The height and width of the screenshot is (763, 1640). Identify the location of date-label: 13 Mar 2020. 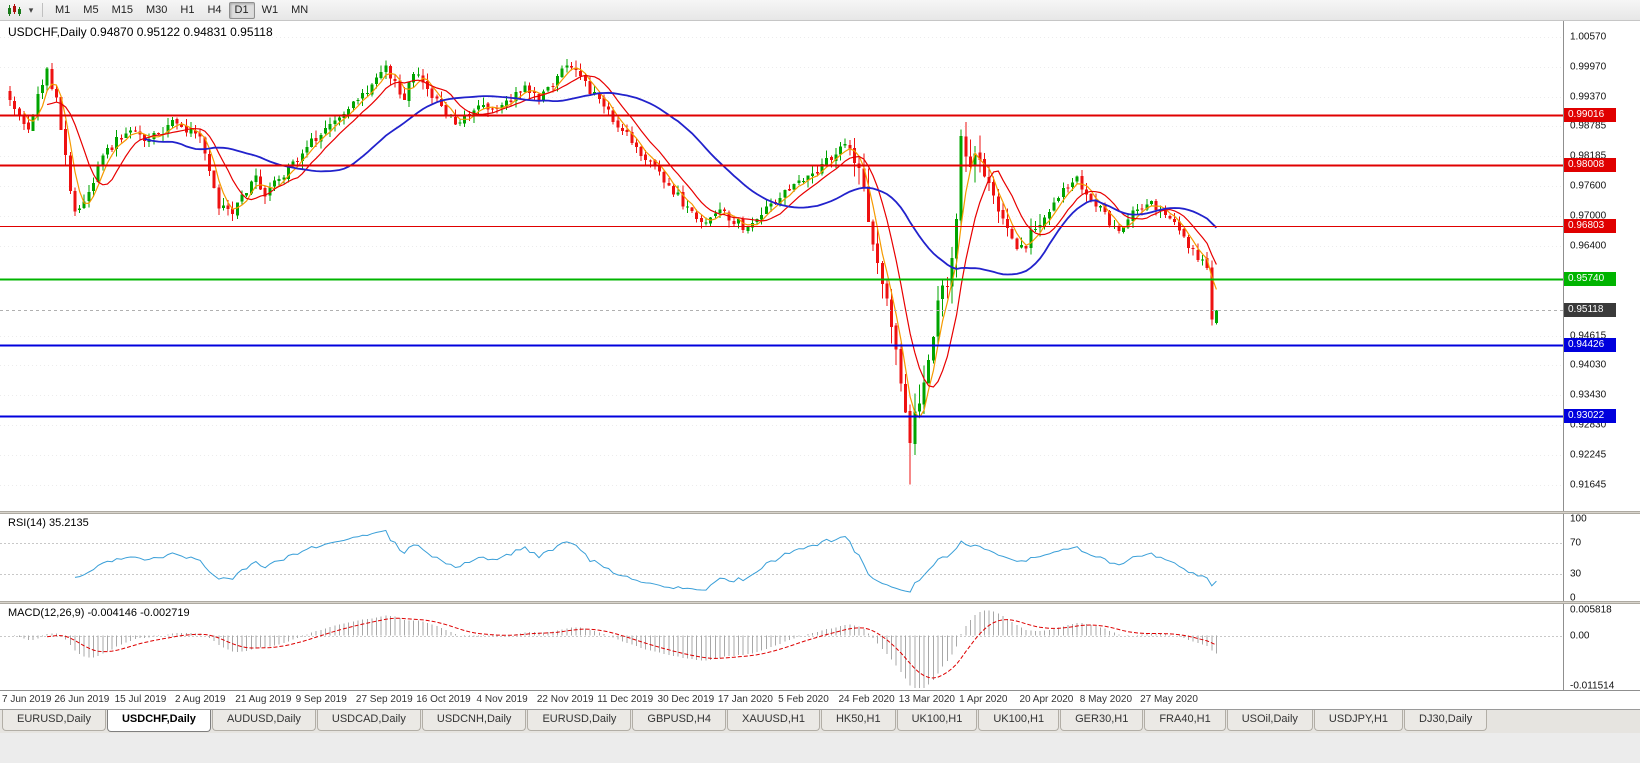
(926, 699).